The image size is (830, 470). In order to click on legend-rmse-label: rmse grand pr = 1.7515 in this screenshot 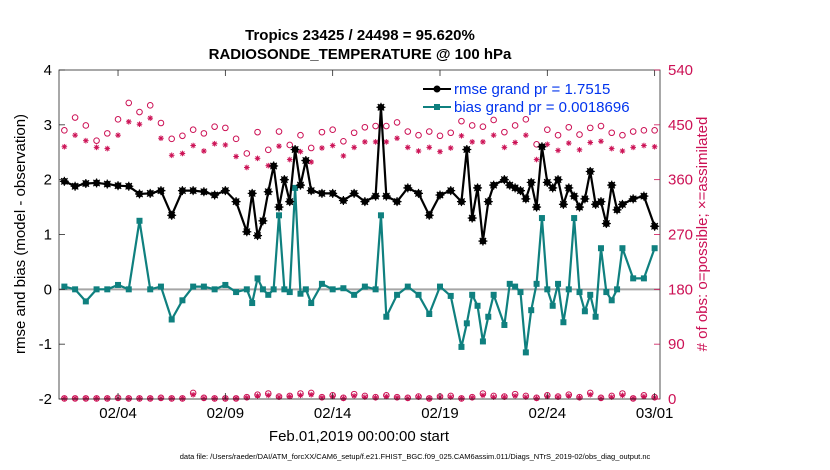, I will do `click(532, 89)`.